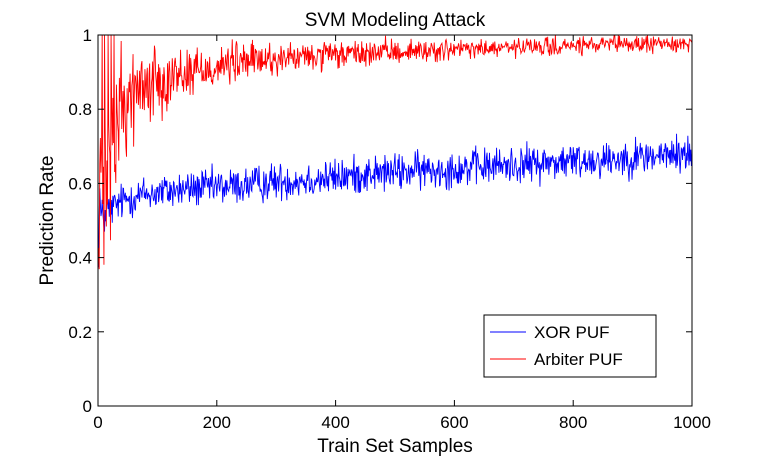  I want to click on legend: XOR PUF Arbiter PUF, so click(570, 346).